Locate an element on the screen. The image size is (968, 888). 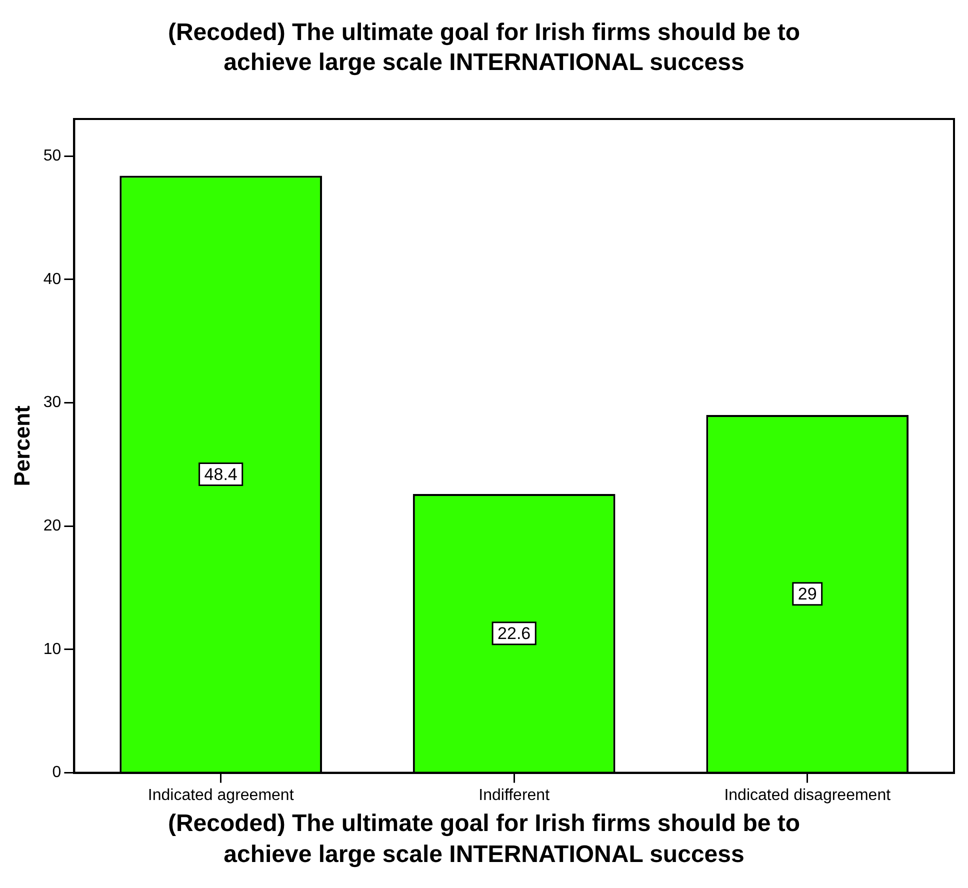
y-tick-label: 40 is located at coordinates (52, 279).